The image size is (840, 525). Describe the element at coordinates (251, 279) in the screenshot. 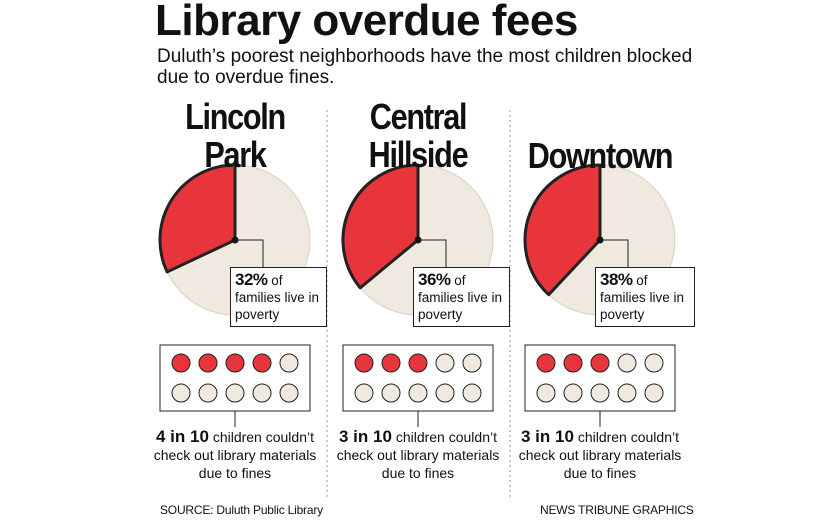

I see `value-label: 32%` at that location.